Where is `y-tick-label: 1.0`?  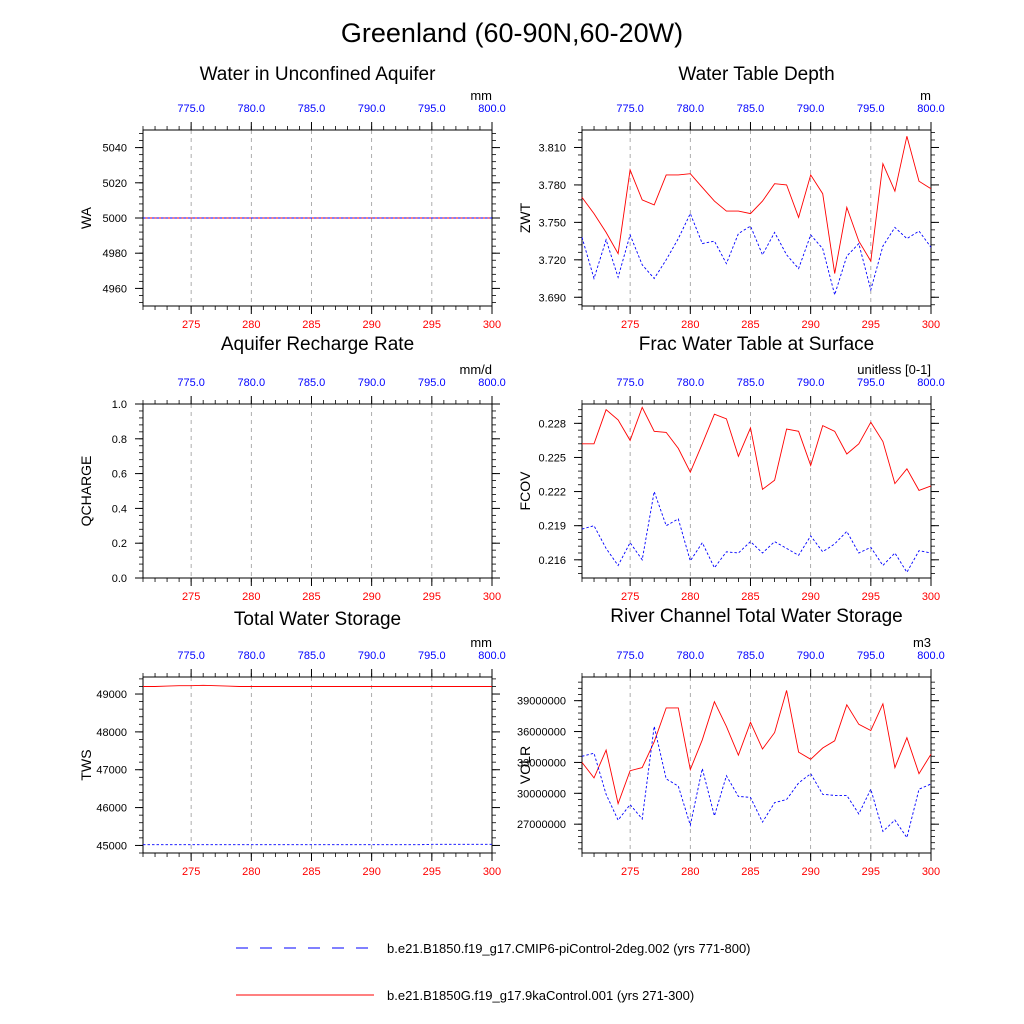 y-tick-label: 1.0 is located at coordinates (119, 405).